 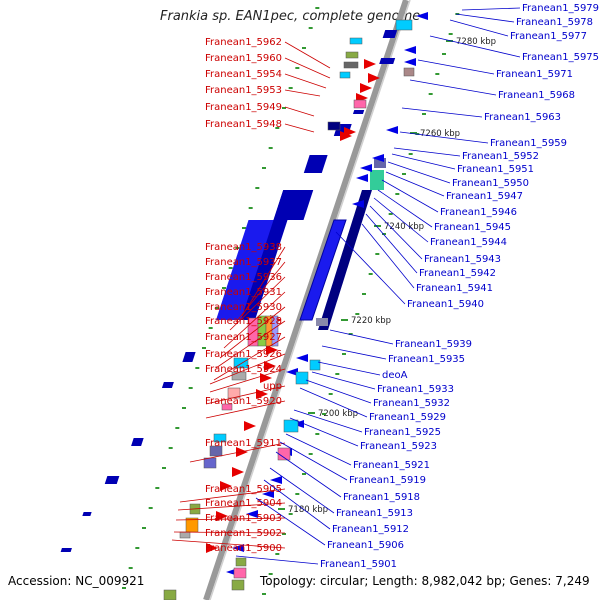 I want to click on right-gene-label: Franean1_5944, so click(x=468, y=242).